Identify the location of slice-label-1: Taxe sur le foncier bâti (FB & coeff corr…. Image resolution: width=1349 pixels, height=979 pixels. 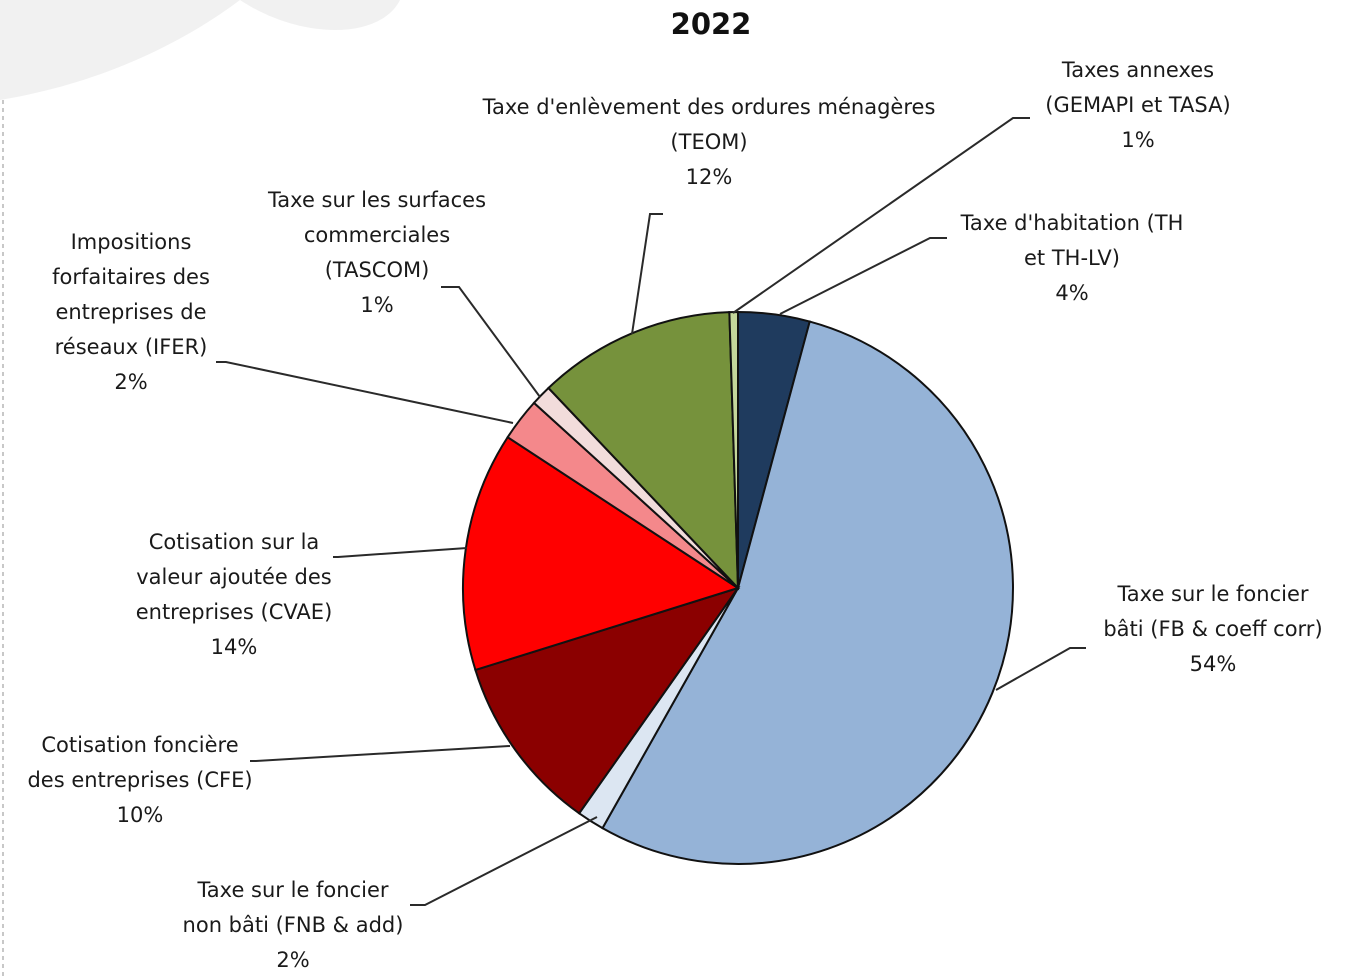
(1212, 629).